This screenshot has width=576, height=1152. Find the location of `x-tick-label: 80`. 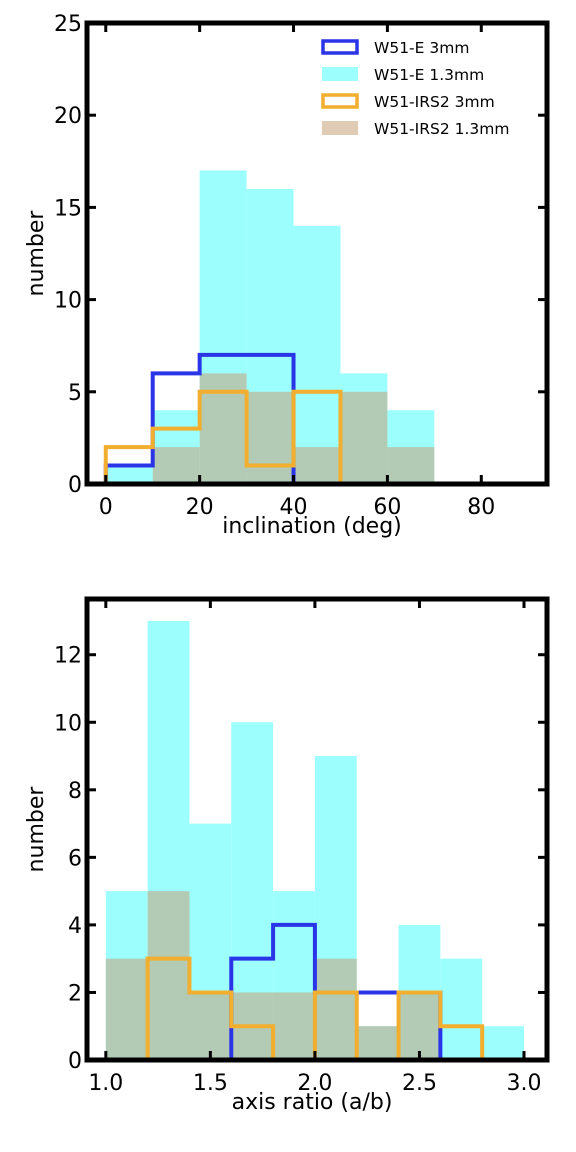

x-tick-label: 80 is located at coordinates (481, 507).